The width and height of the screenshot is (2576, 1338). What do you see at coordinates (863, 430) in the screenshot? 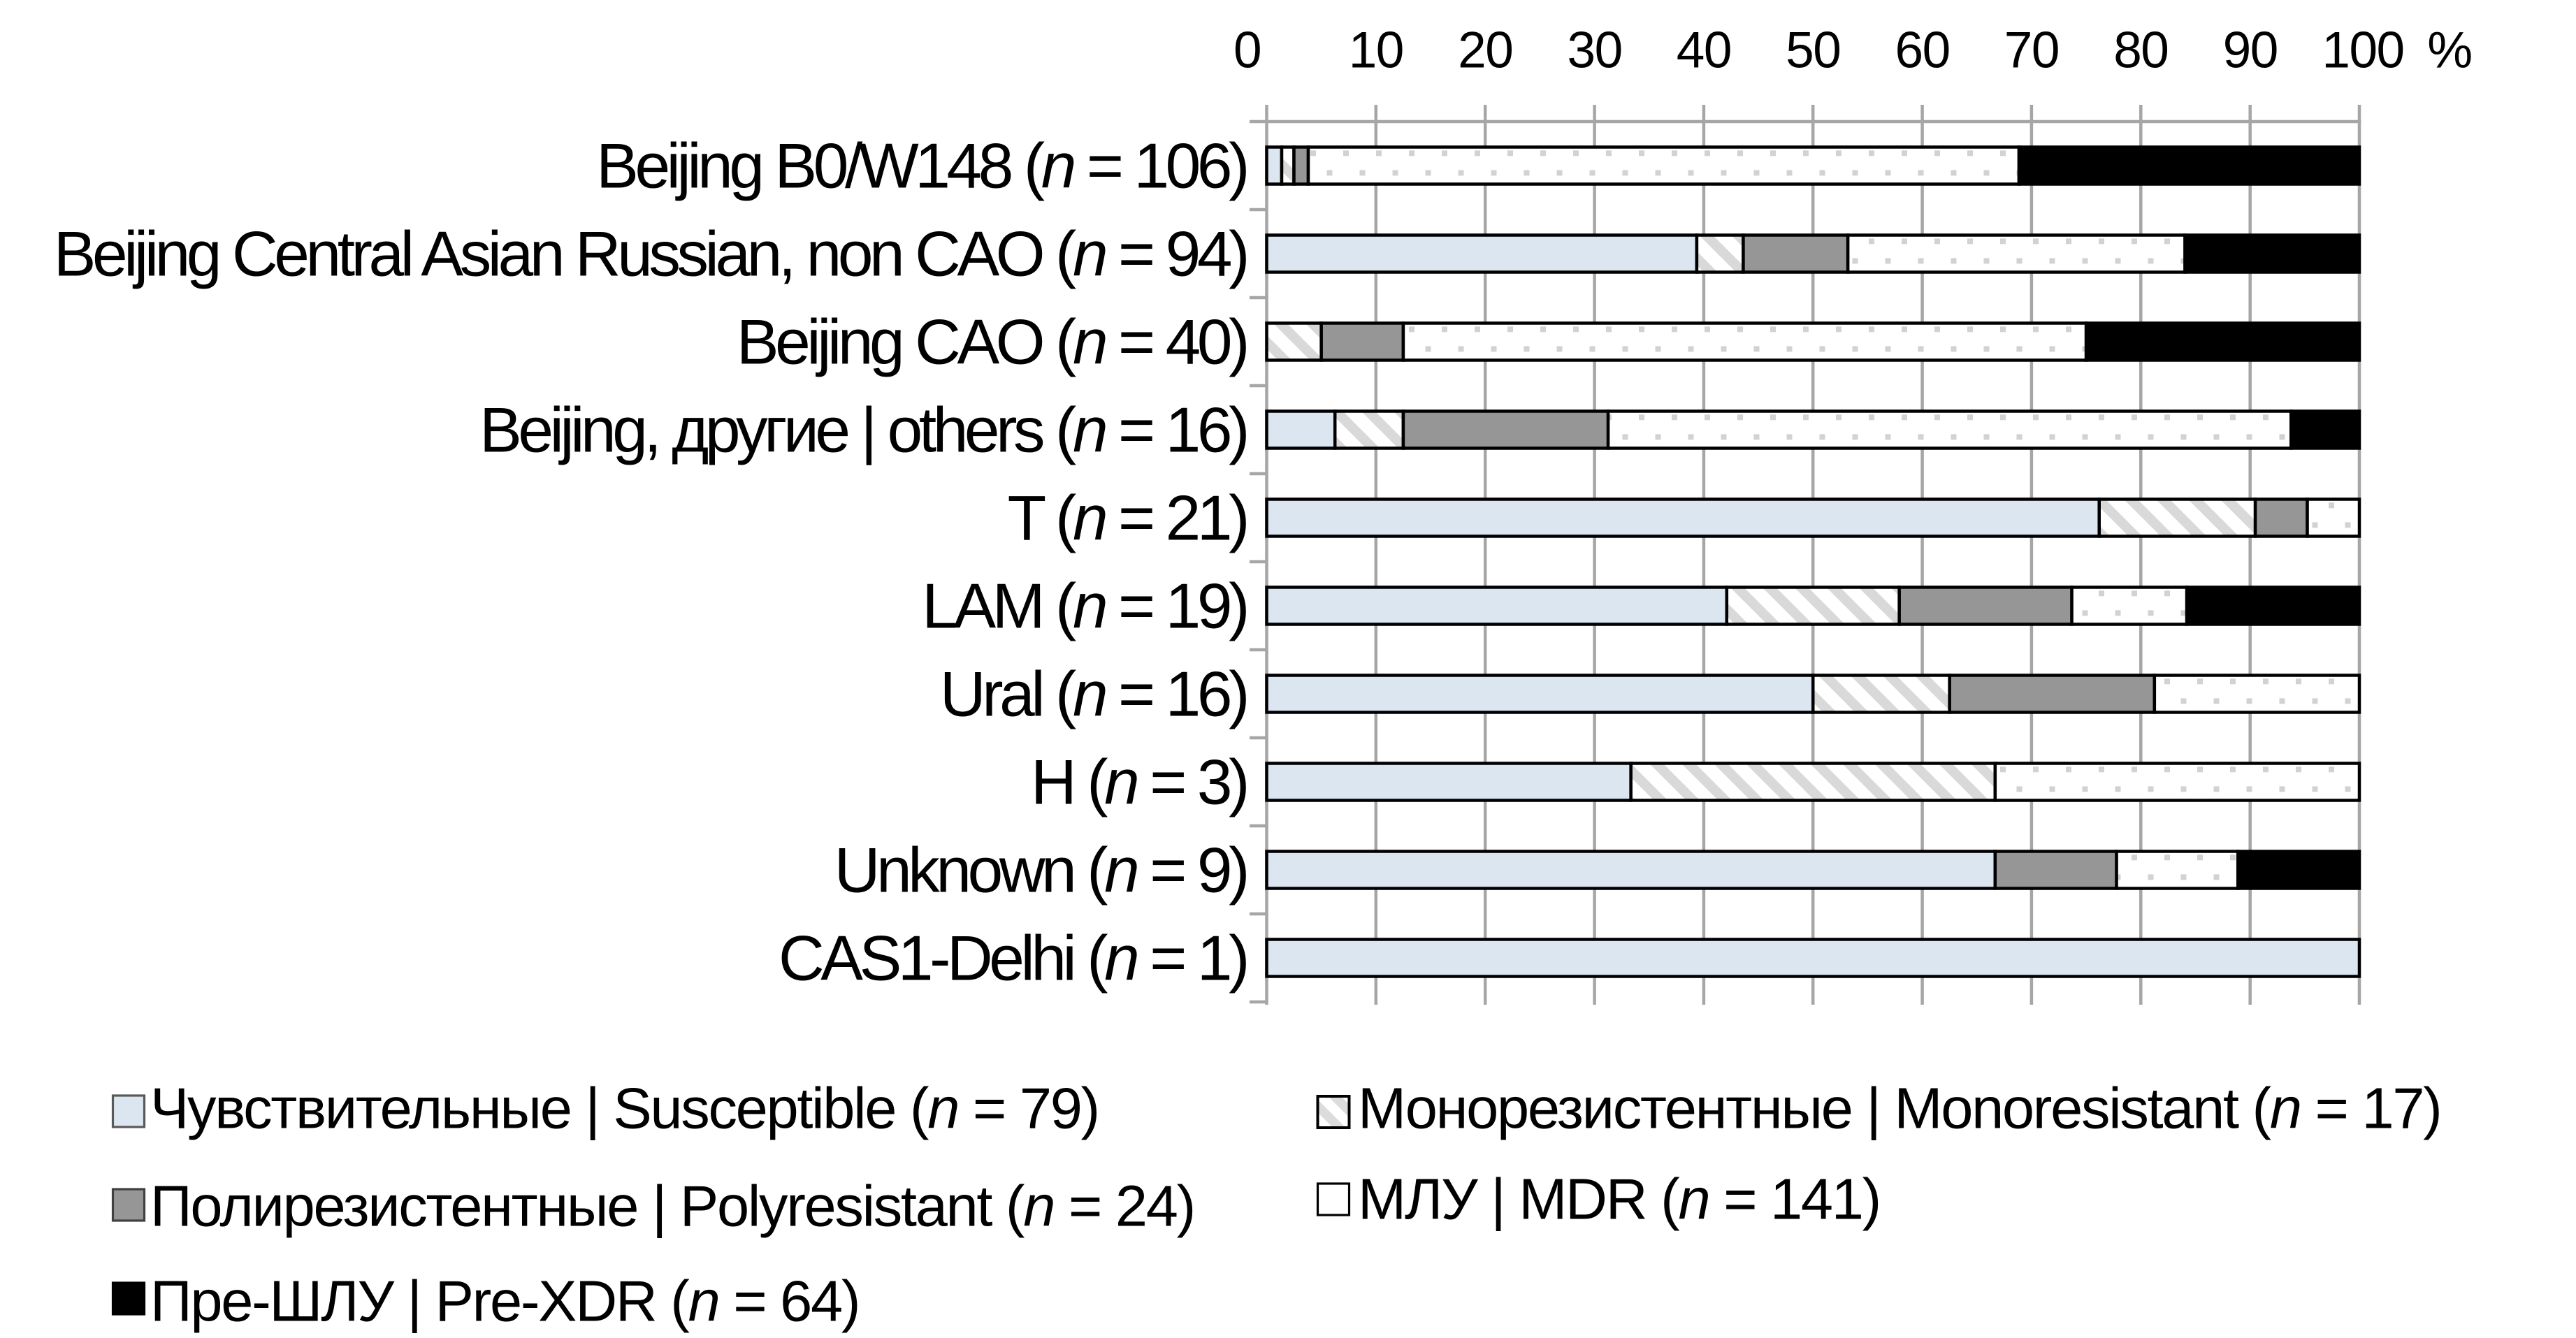
I see `svg-text:Beijing, другие | others (n =: Beijing, другие | others (n = 16)` at bounding box center [863, 430].